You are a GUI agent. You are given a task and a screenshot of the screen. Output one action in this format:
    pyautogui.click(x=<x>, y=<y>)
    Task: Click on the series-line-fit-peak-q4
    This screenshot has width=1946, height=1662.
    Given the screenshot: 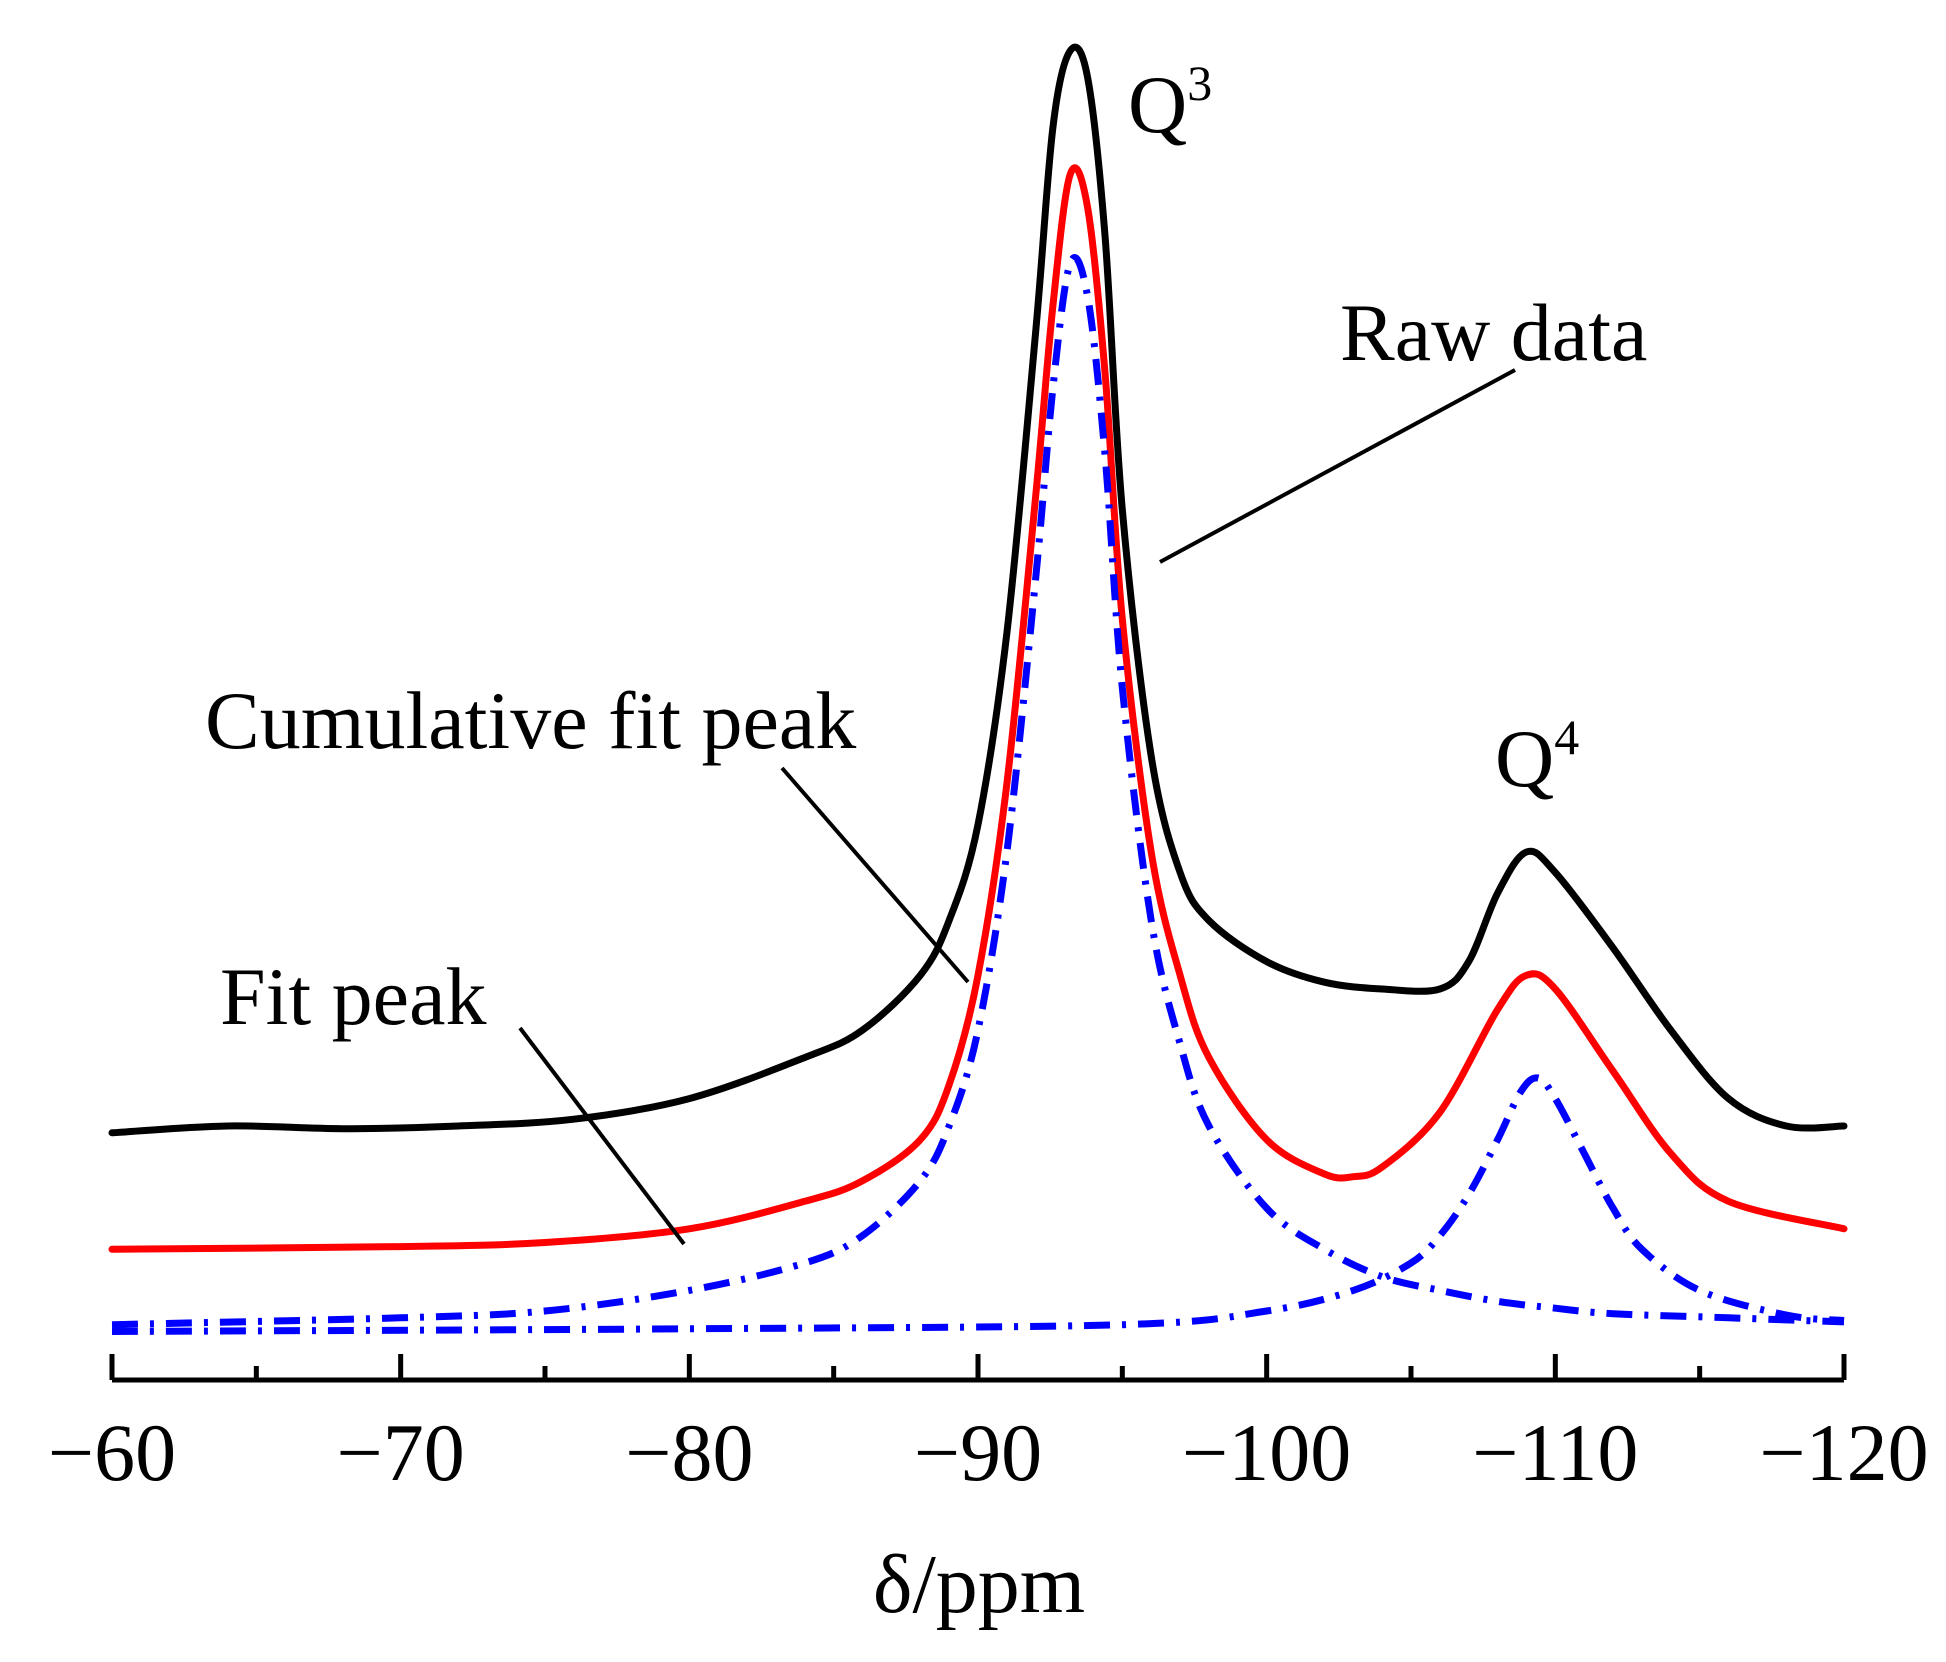 What is the action you would take?
    pyautogui.click(x=978, y=1204)
    